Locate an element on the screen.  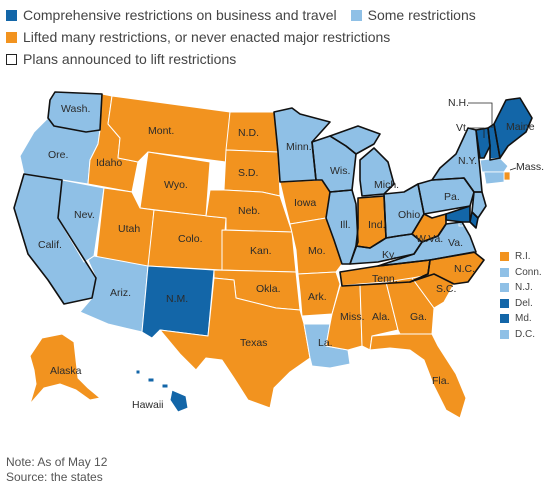
small-state-label: Md. is located at coordinates (523, 319).